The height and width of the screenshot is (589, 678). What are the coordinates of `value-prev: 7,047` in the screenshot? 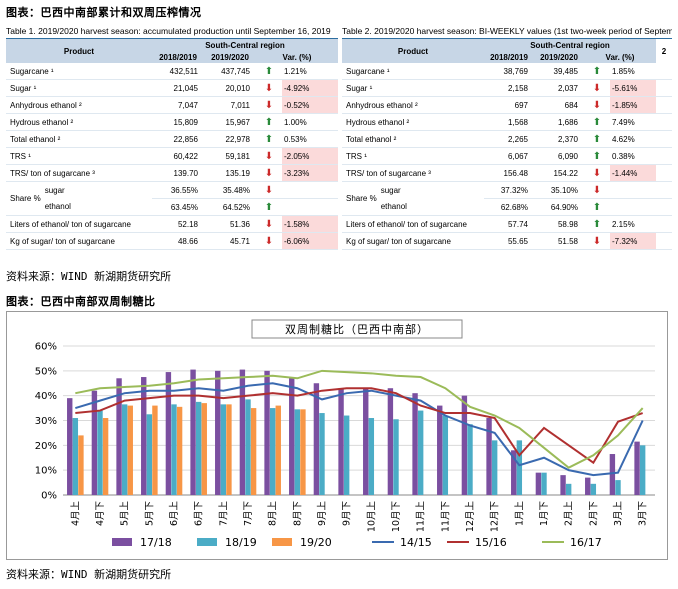 It's located at (178, 105).